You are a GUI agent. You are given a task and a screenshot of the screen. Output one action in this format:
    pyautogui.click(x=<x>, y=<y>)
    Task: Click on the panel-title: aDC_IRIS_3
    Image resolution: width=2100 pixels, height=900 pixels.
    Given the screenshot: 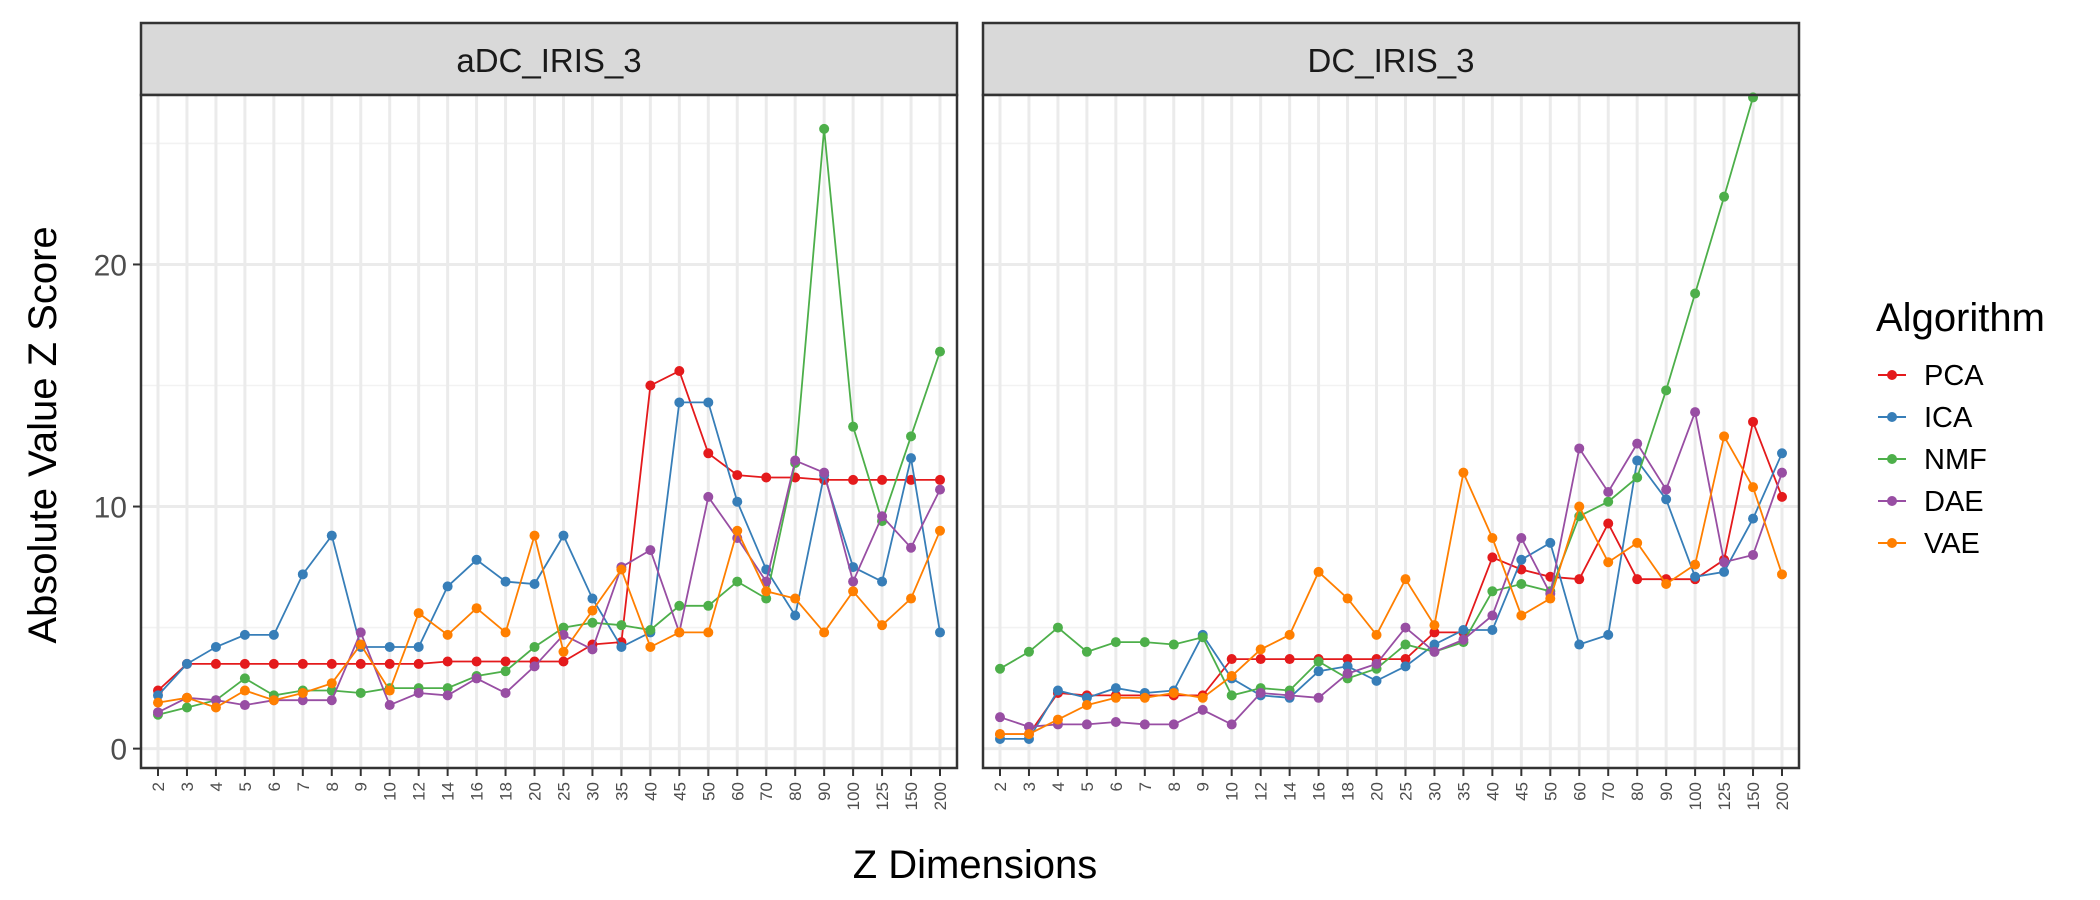 What is the action you would take?
    pyautogui.click(x=548, y=60)
    